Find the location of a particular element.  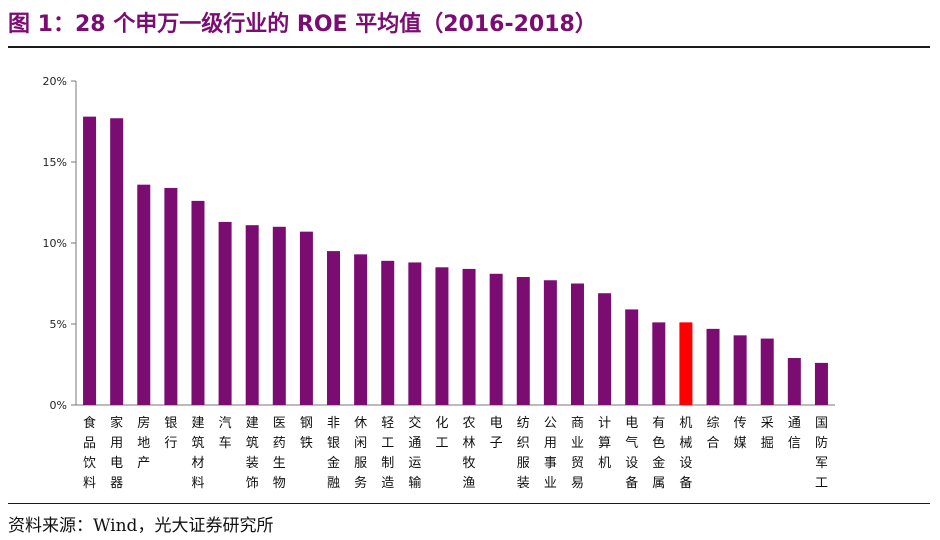

x-tick-label: 家用电器 is located at coordinates (116, 453).